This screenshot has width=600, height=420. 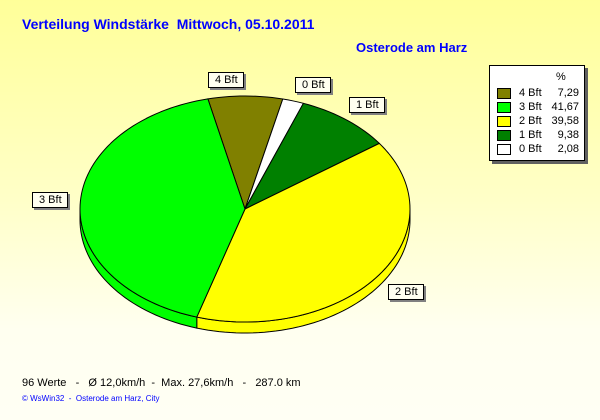 I want to click on slice-label-1bft: 1 Bft, so click(x=367, y=105).